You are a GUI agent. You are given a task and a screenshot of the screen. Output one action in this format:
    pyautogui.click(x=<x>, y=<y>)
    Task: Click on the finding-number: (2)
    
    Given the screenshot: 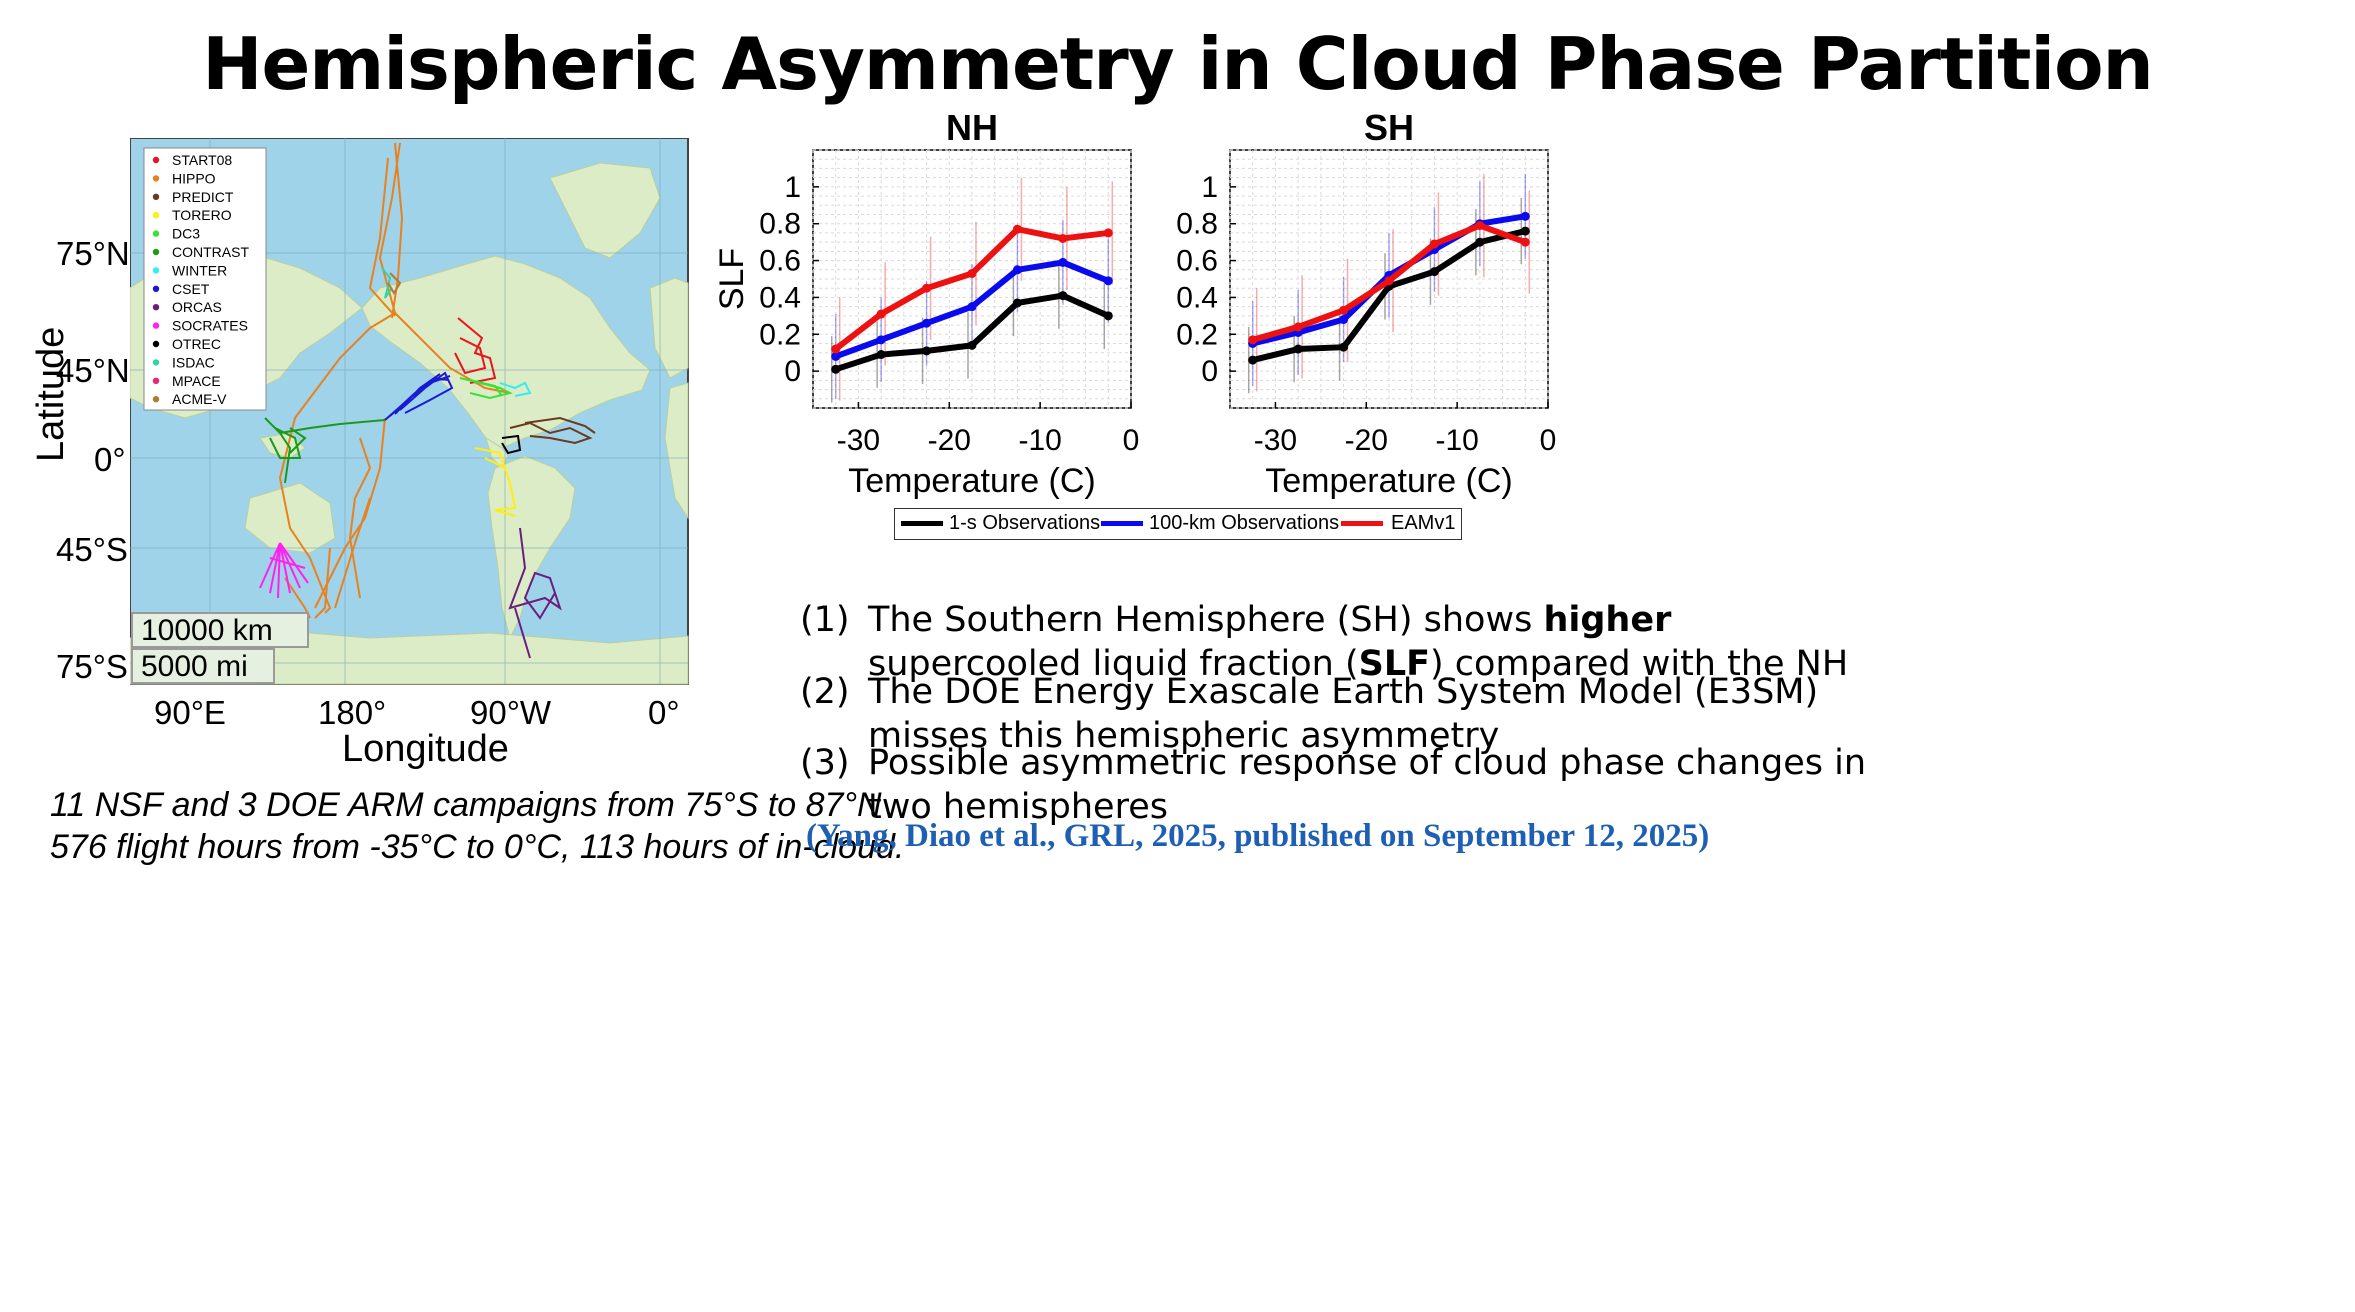 What is the action you would take?
    pyautogui.click(x=825, y=692)
    